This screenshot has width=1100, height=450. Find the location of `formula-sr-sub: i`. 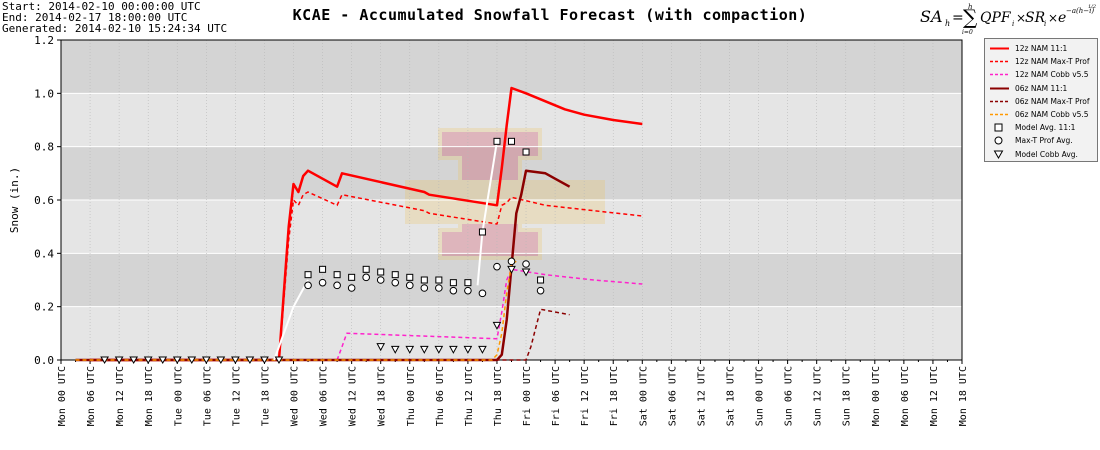

formula-sr-sub: i is located at coordinates (1045, 24).